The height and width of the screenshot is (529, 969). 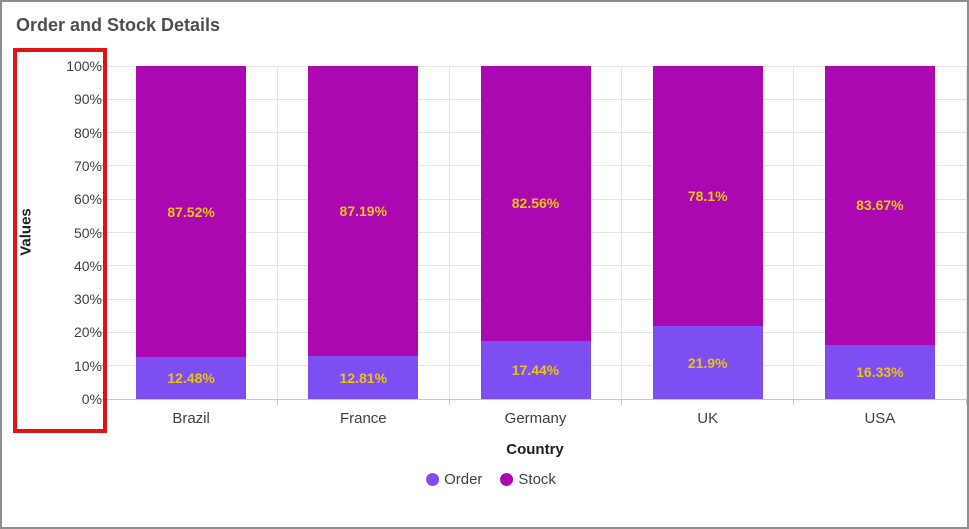 What do you see at coordinates (118, 25) in the screenshot?
I see `chart-title: Order and Stock Details` at bounding box center [118, 25].